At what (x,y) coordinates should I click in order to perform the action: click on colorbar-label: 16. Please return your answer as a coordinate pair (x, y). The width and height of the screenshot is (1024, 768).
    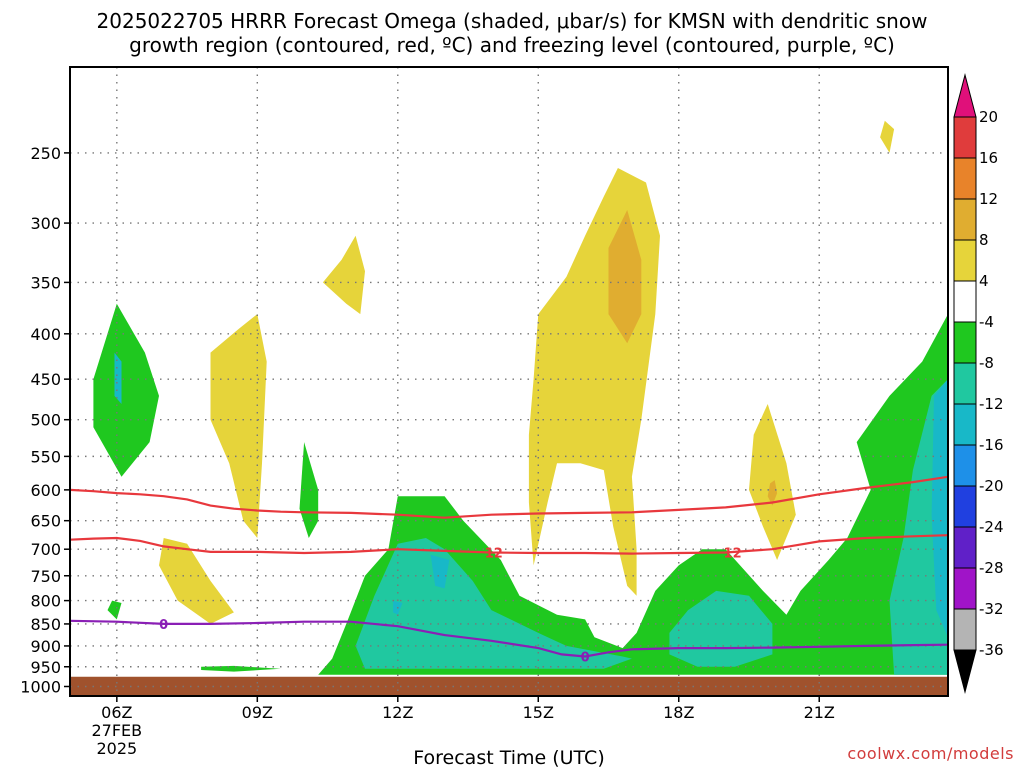
    Looking at the image, I should click on (988, 158).